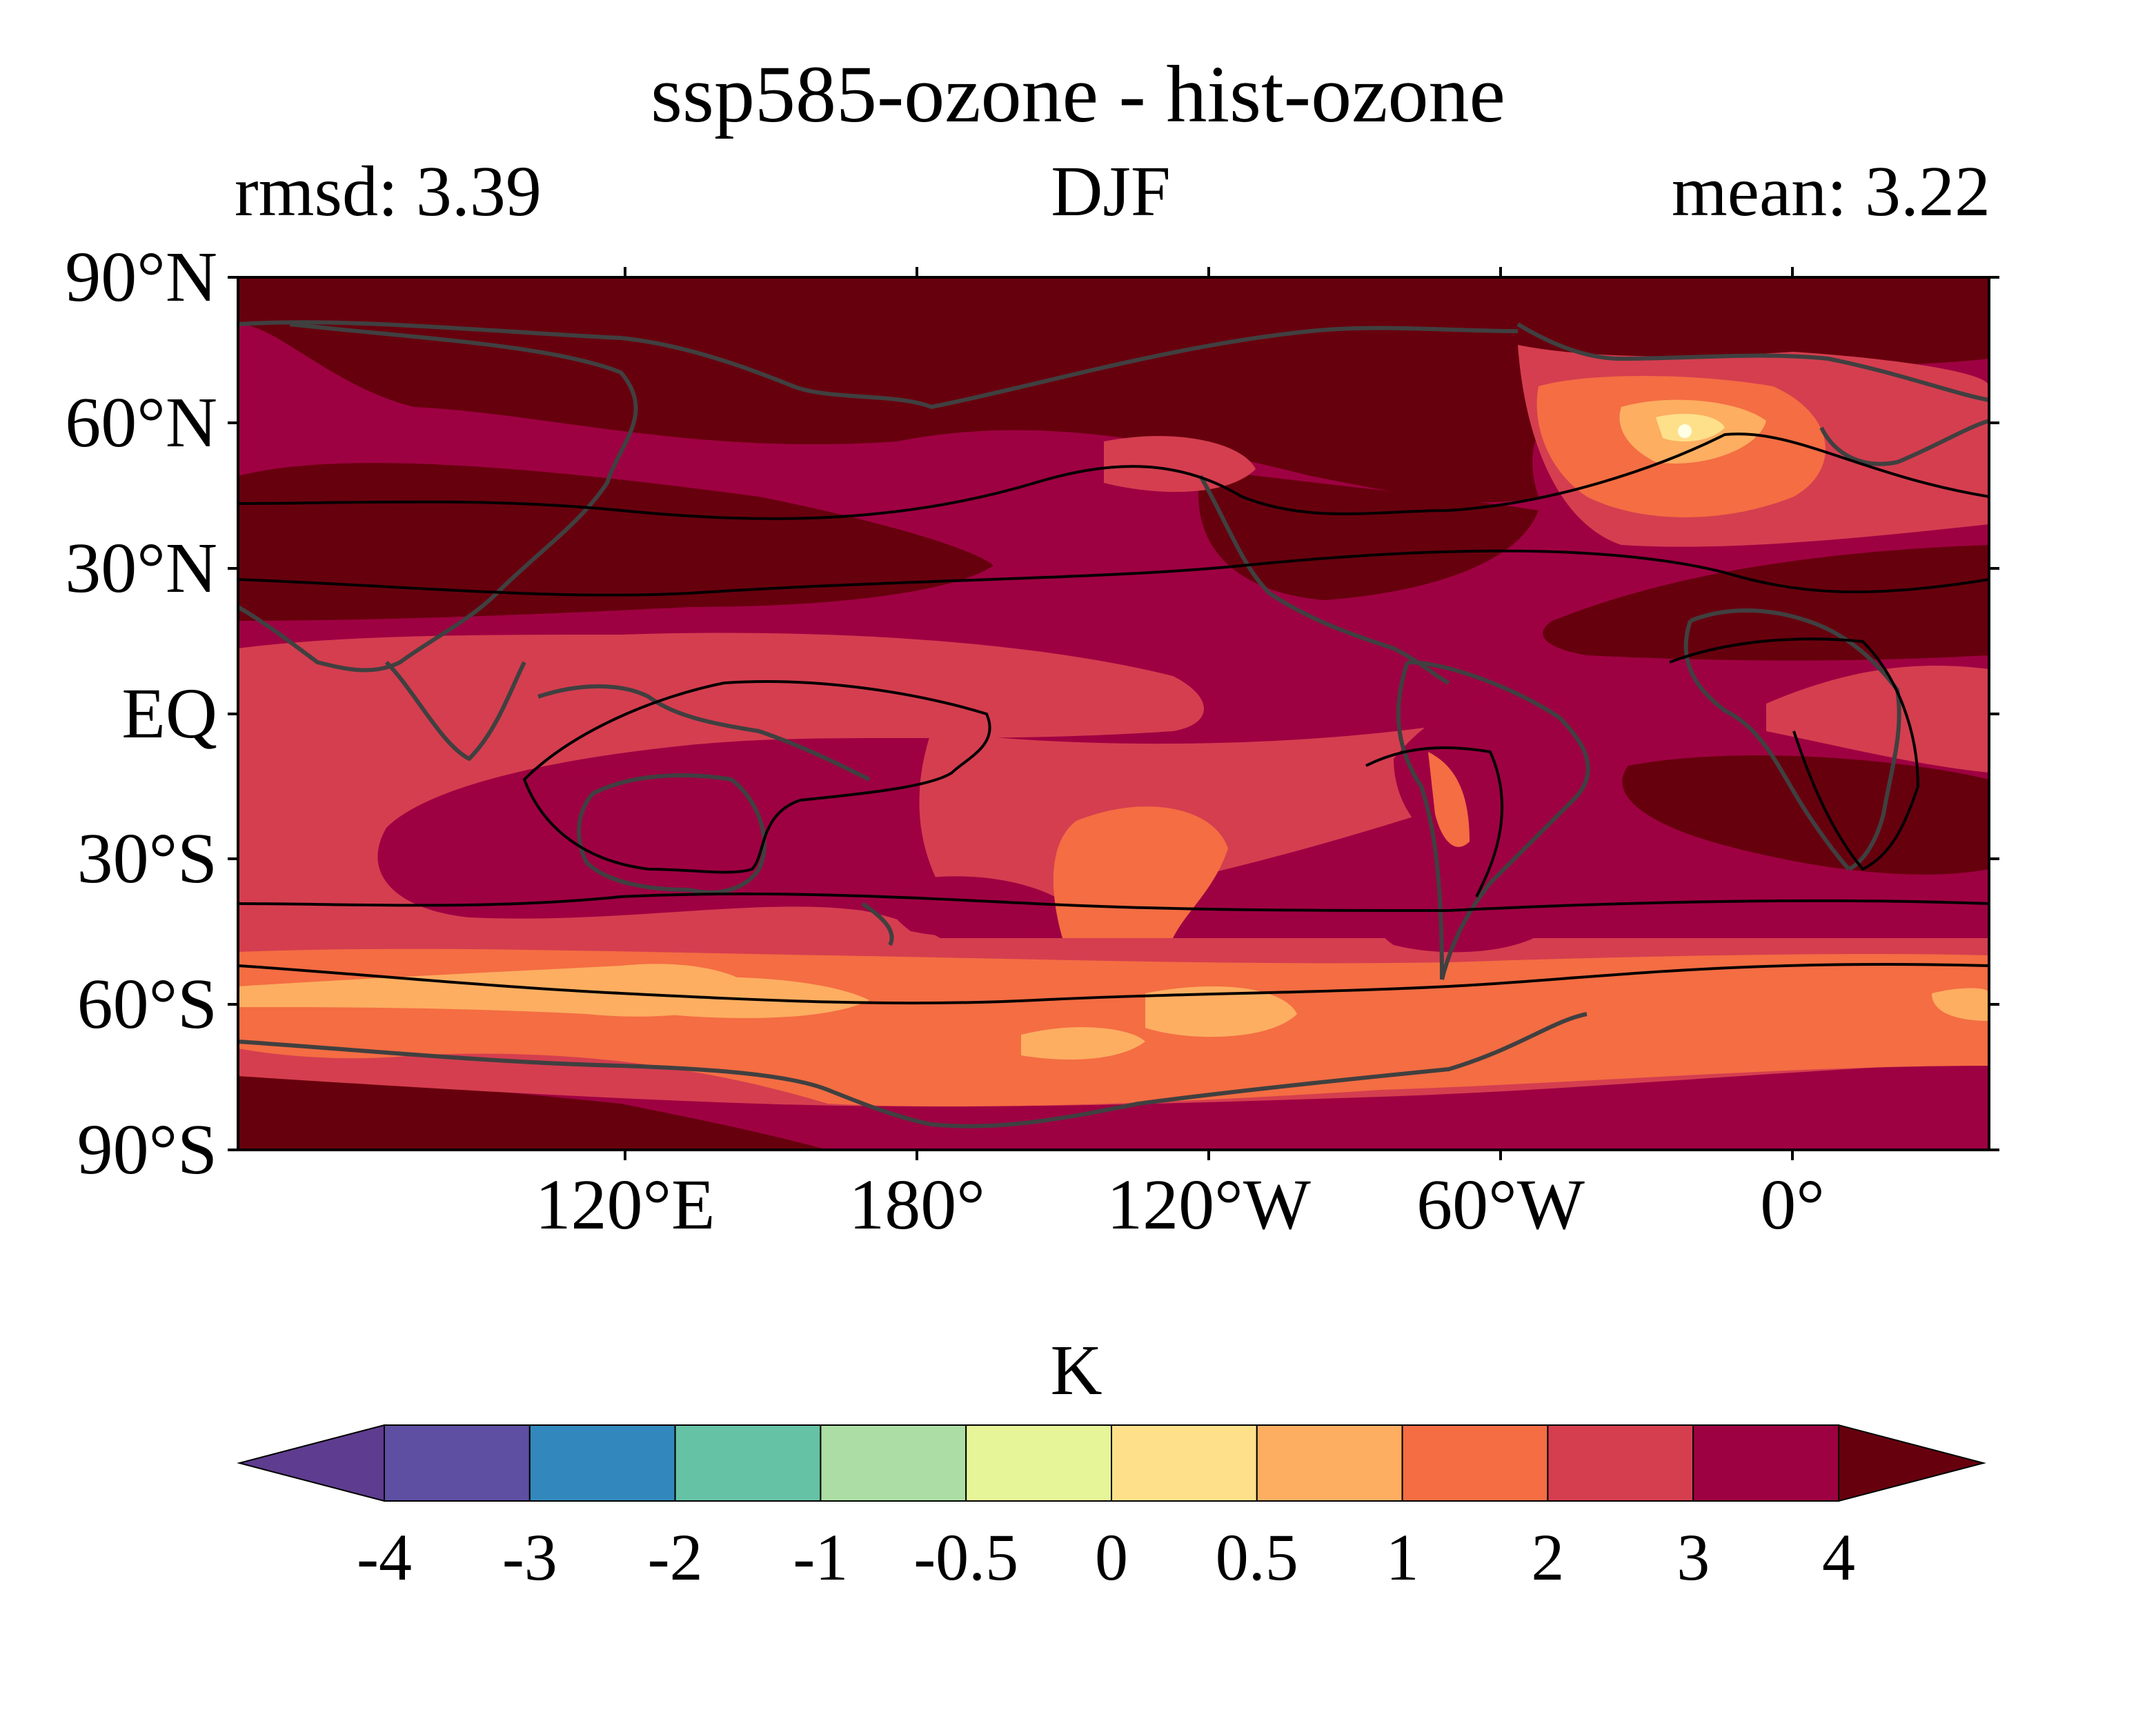  Describe the element at coordinates (1256, 1557) in the screenshot. I see `colorbar-tick-label: 0.5` at that location.